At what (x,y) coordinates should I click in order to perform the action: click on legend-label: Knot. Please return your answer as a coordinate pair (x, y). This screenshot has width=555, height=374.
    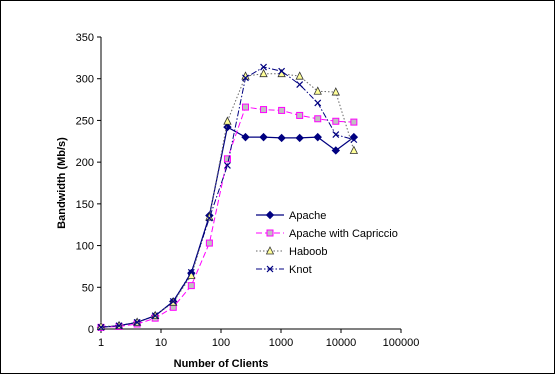
    Looking at the image, I should click on (300, 270).